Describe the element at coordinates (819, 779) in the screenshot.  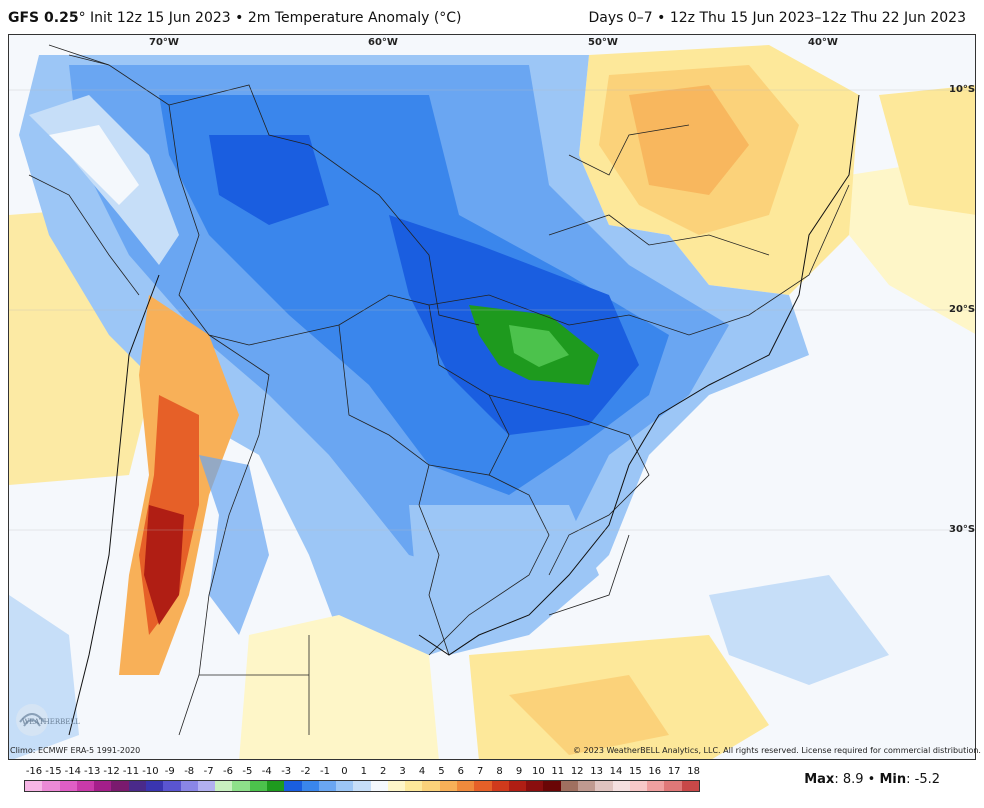
I see `max-label: Max` at that location.